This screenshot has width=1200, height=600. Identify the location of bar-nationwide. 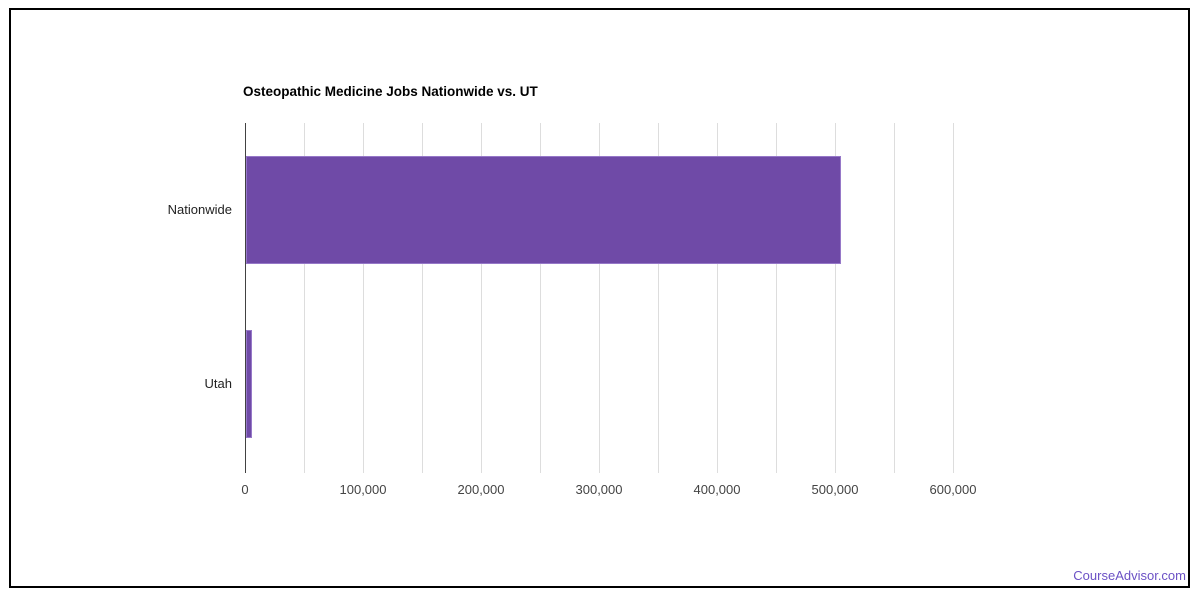
(543, 210).